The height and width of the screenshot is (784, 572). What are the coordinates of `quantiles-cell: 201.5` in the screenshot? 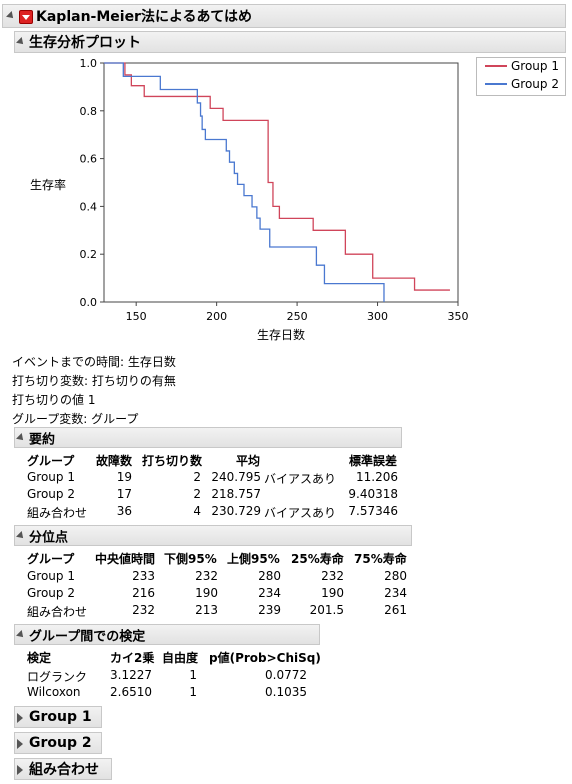 It's located at (326, 610).